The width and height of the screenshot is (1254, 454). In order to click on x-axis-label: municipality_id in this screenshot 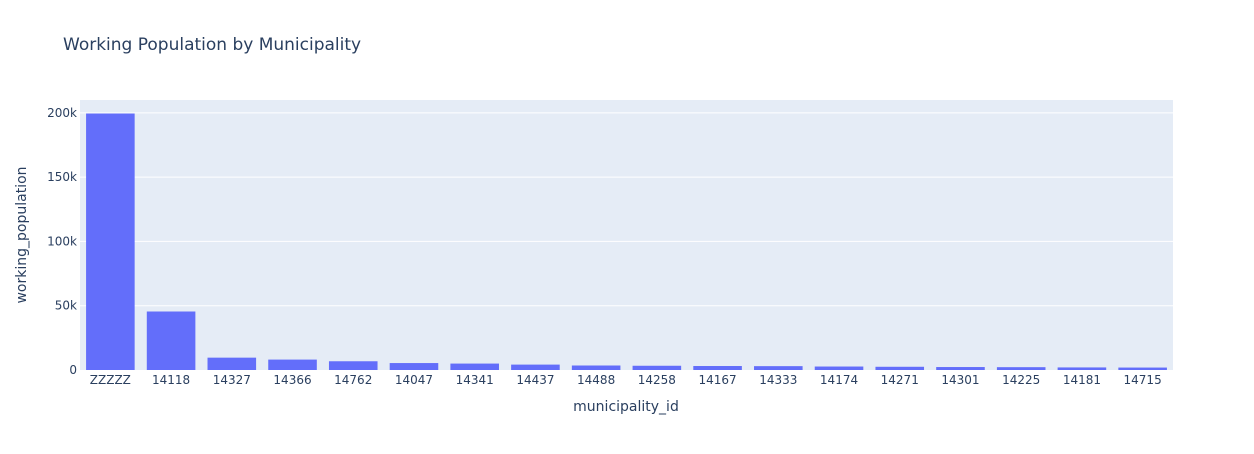, I will do `click(626, 407)`.